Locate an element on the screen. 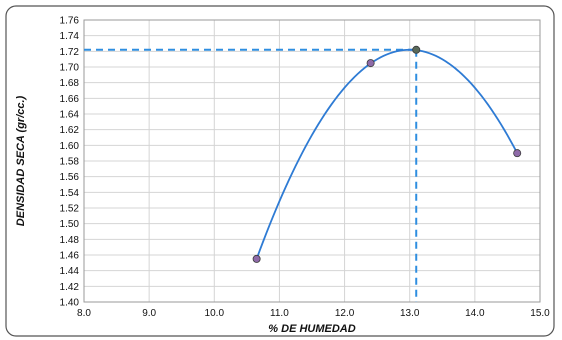  data-point-peak is located at coordinates (416, 49).